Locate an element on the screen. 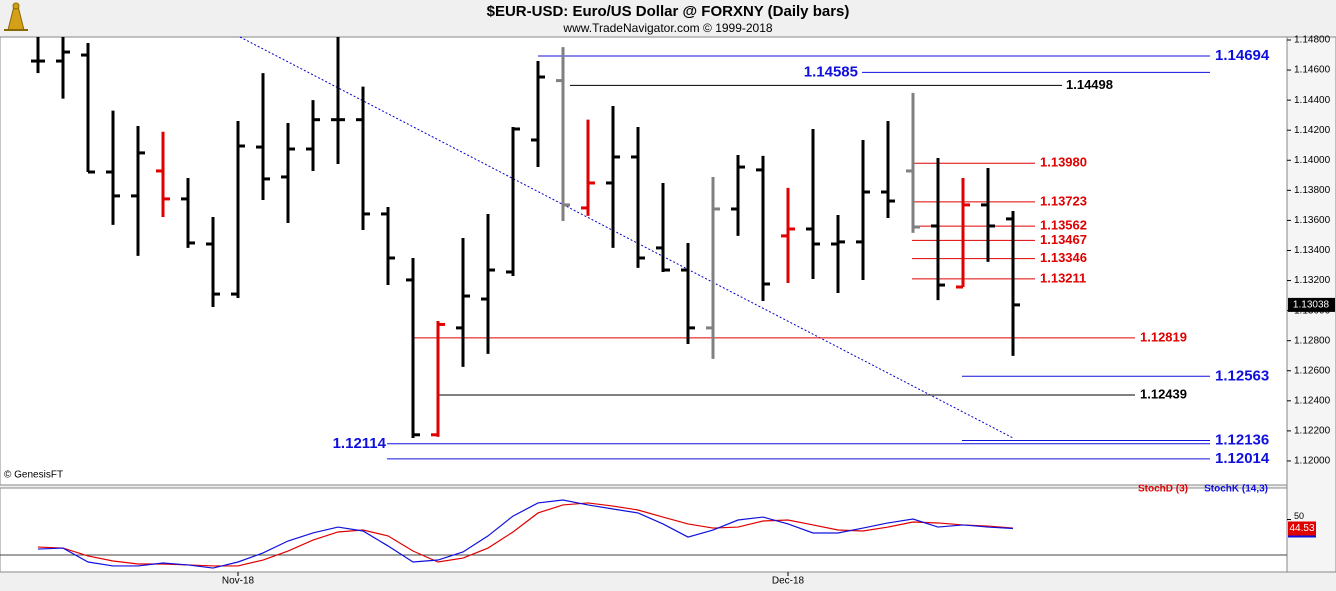  y-tick-label: 1.14000 is located at coordinates (1312, 160).